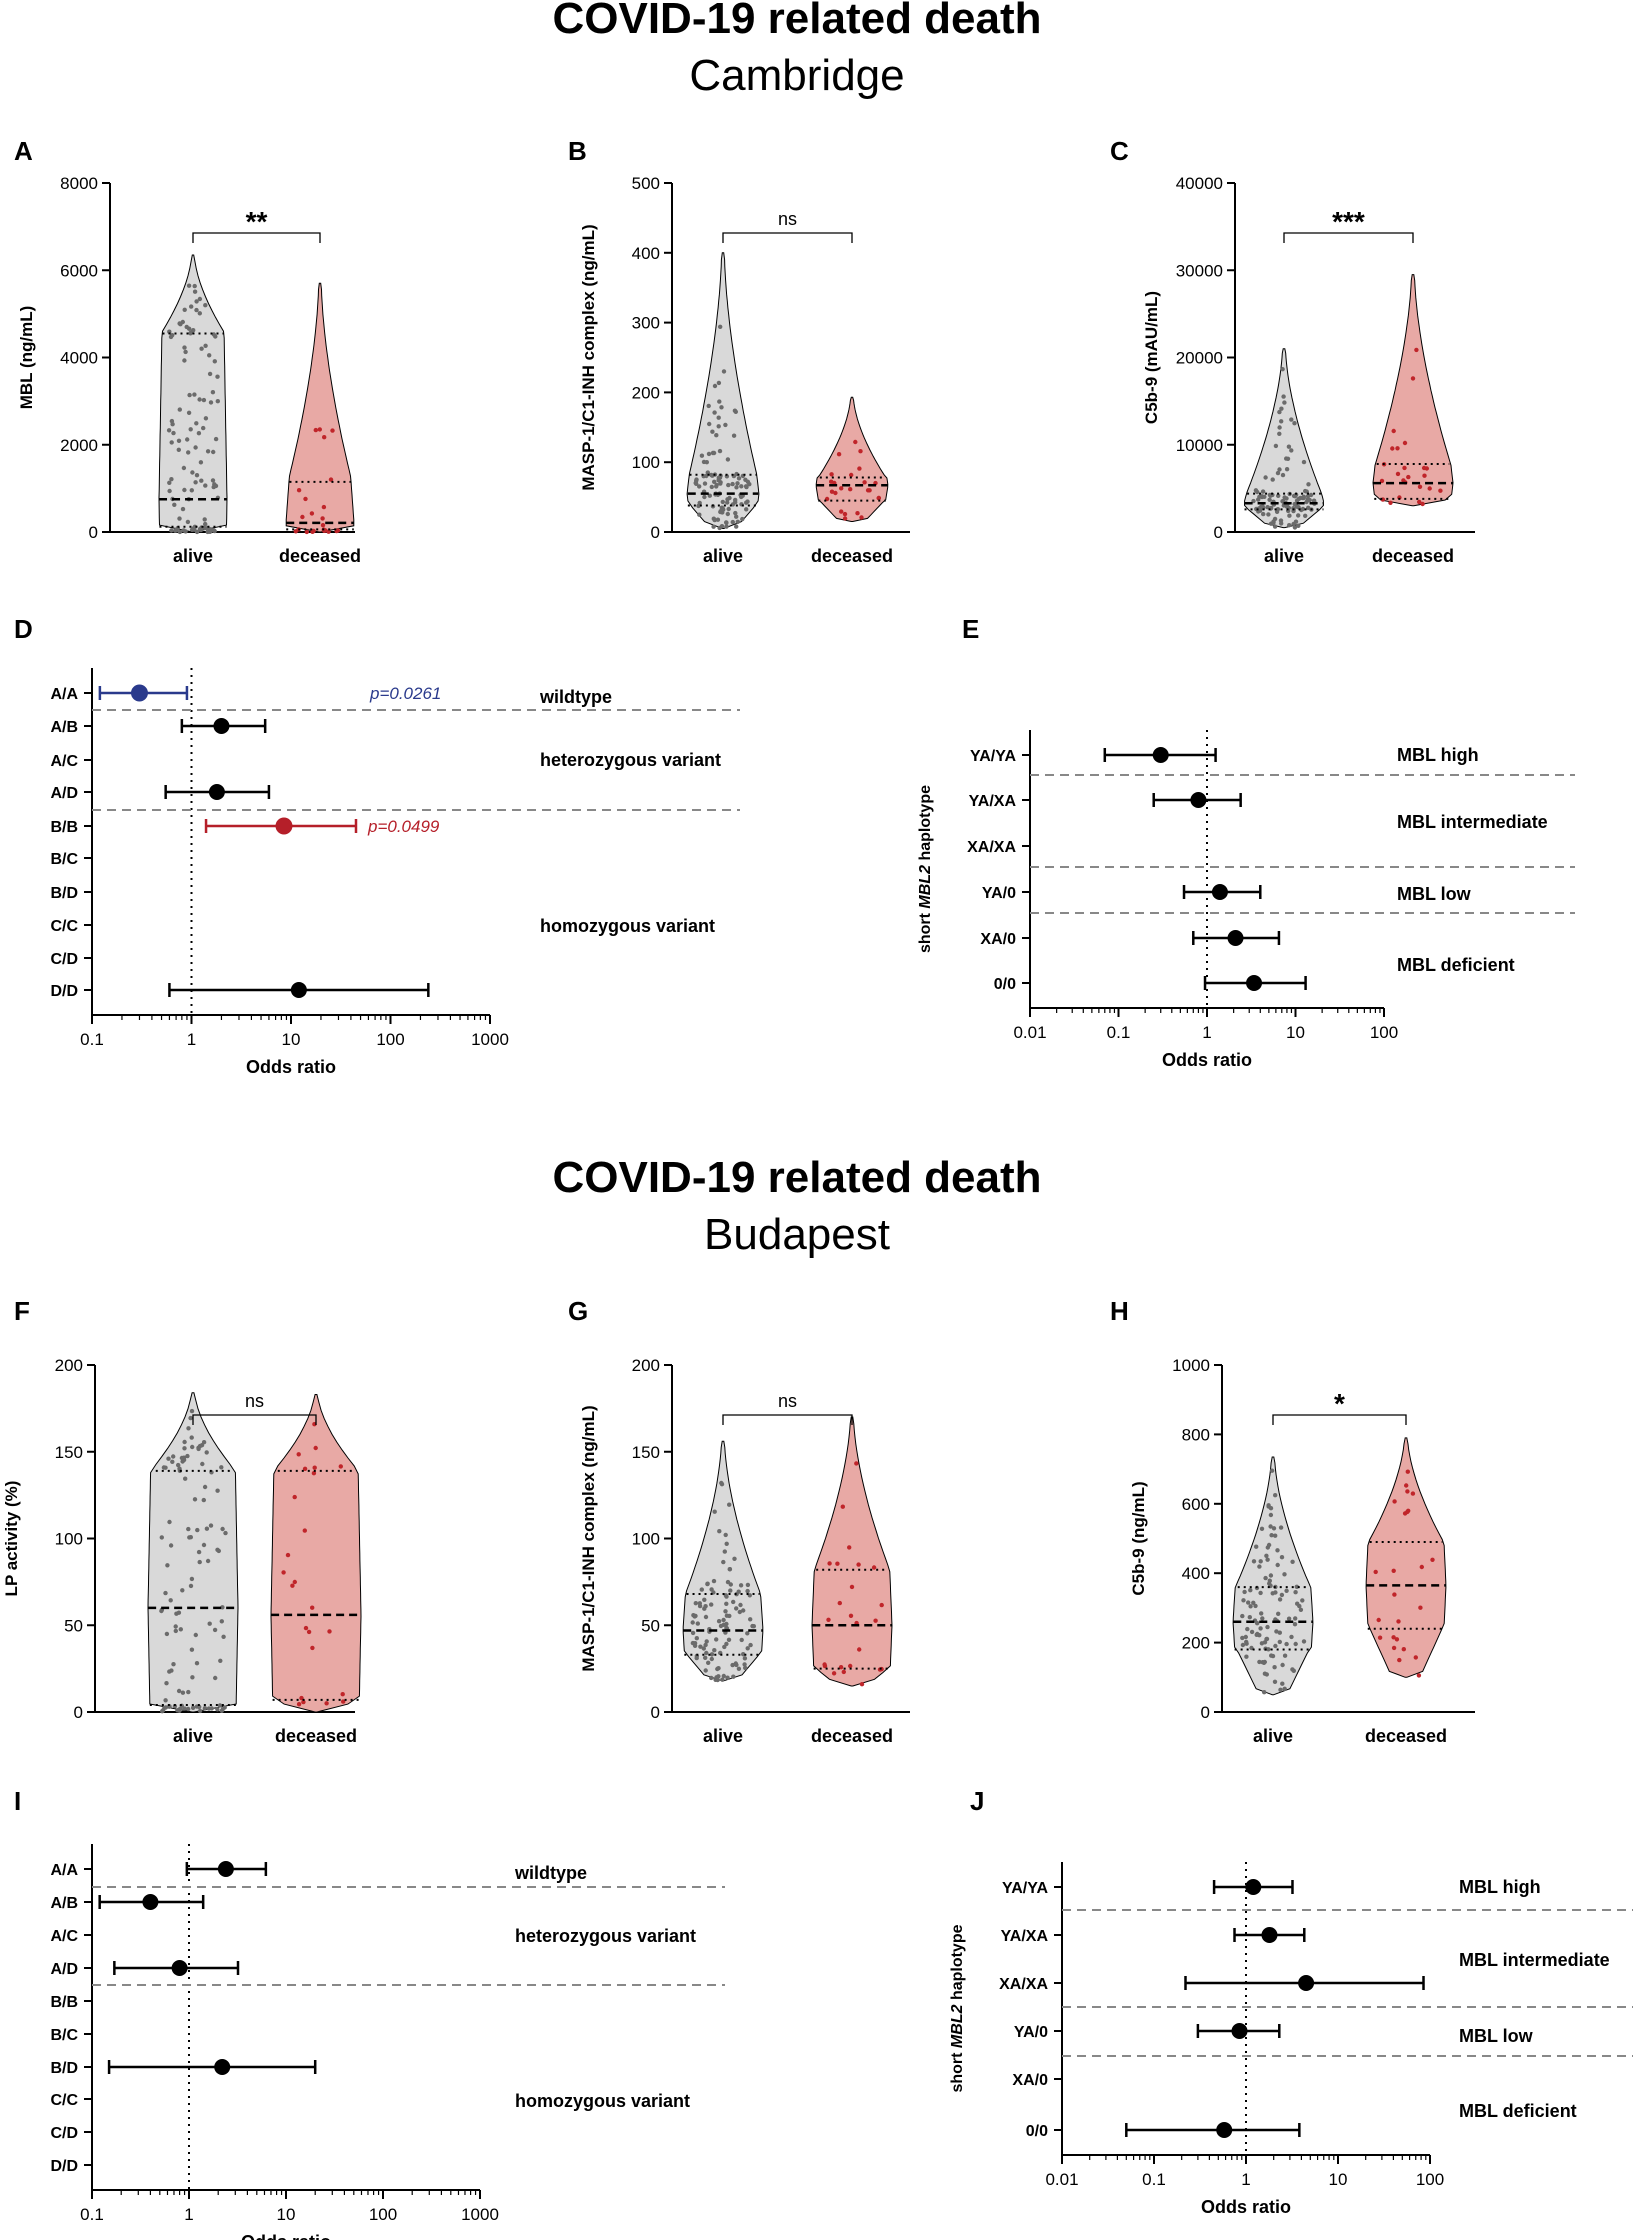 Image resolution: width=1633 pixels, height=2240 pixels. What do you see at coordinates (1284, 438) in the screenshot?
I see `violin-alive` at bounding box center [1284, 438].